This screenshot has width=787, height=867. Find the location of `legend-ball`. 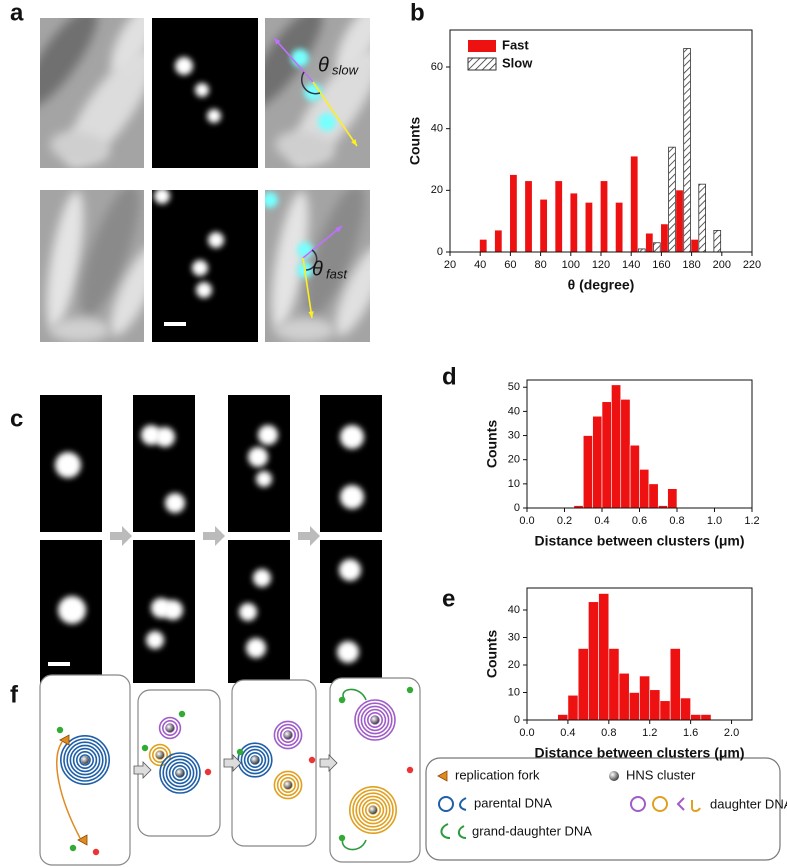

legend-ball is located at coordinates (614, 776).